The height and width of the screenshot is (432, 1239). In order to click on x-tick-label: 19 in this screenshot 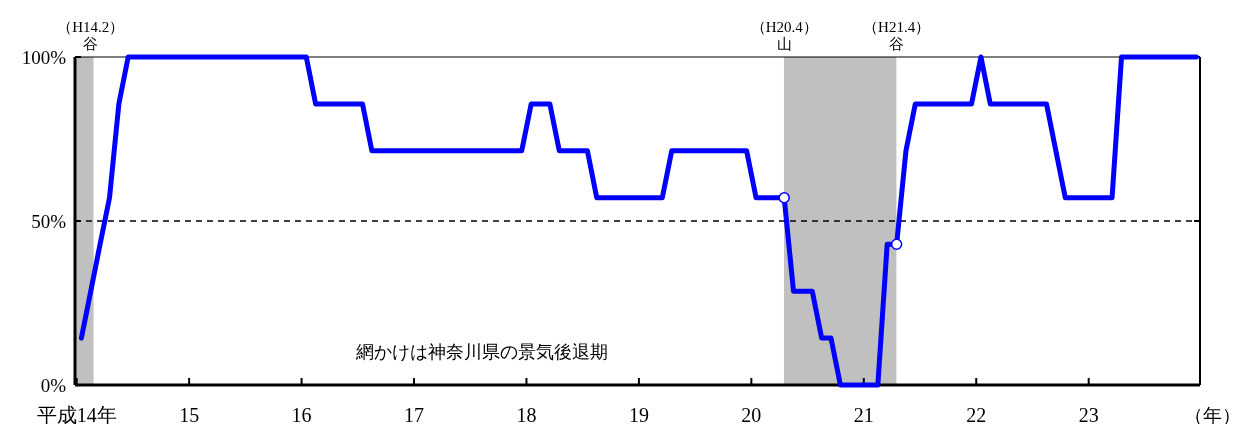, I will do `click(638, 415)`.